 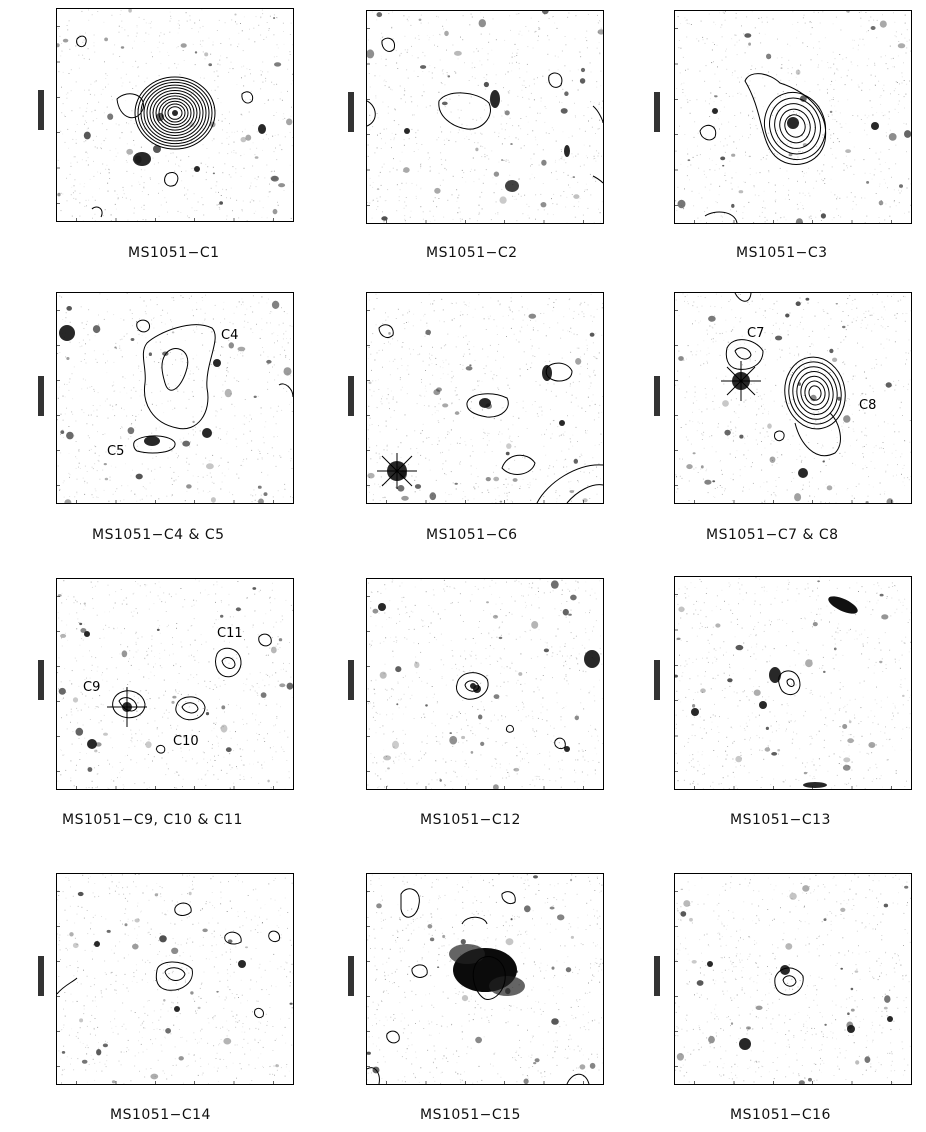 I want to click on panel-caption: MS1051−C4 & C5, so click(x=158, y=535).